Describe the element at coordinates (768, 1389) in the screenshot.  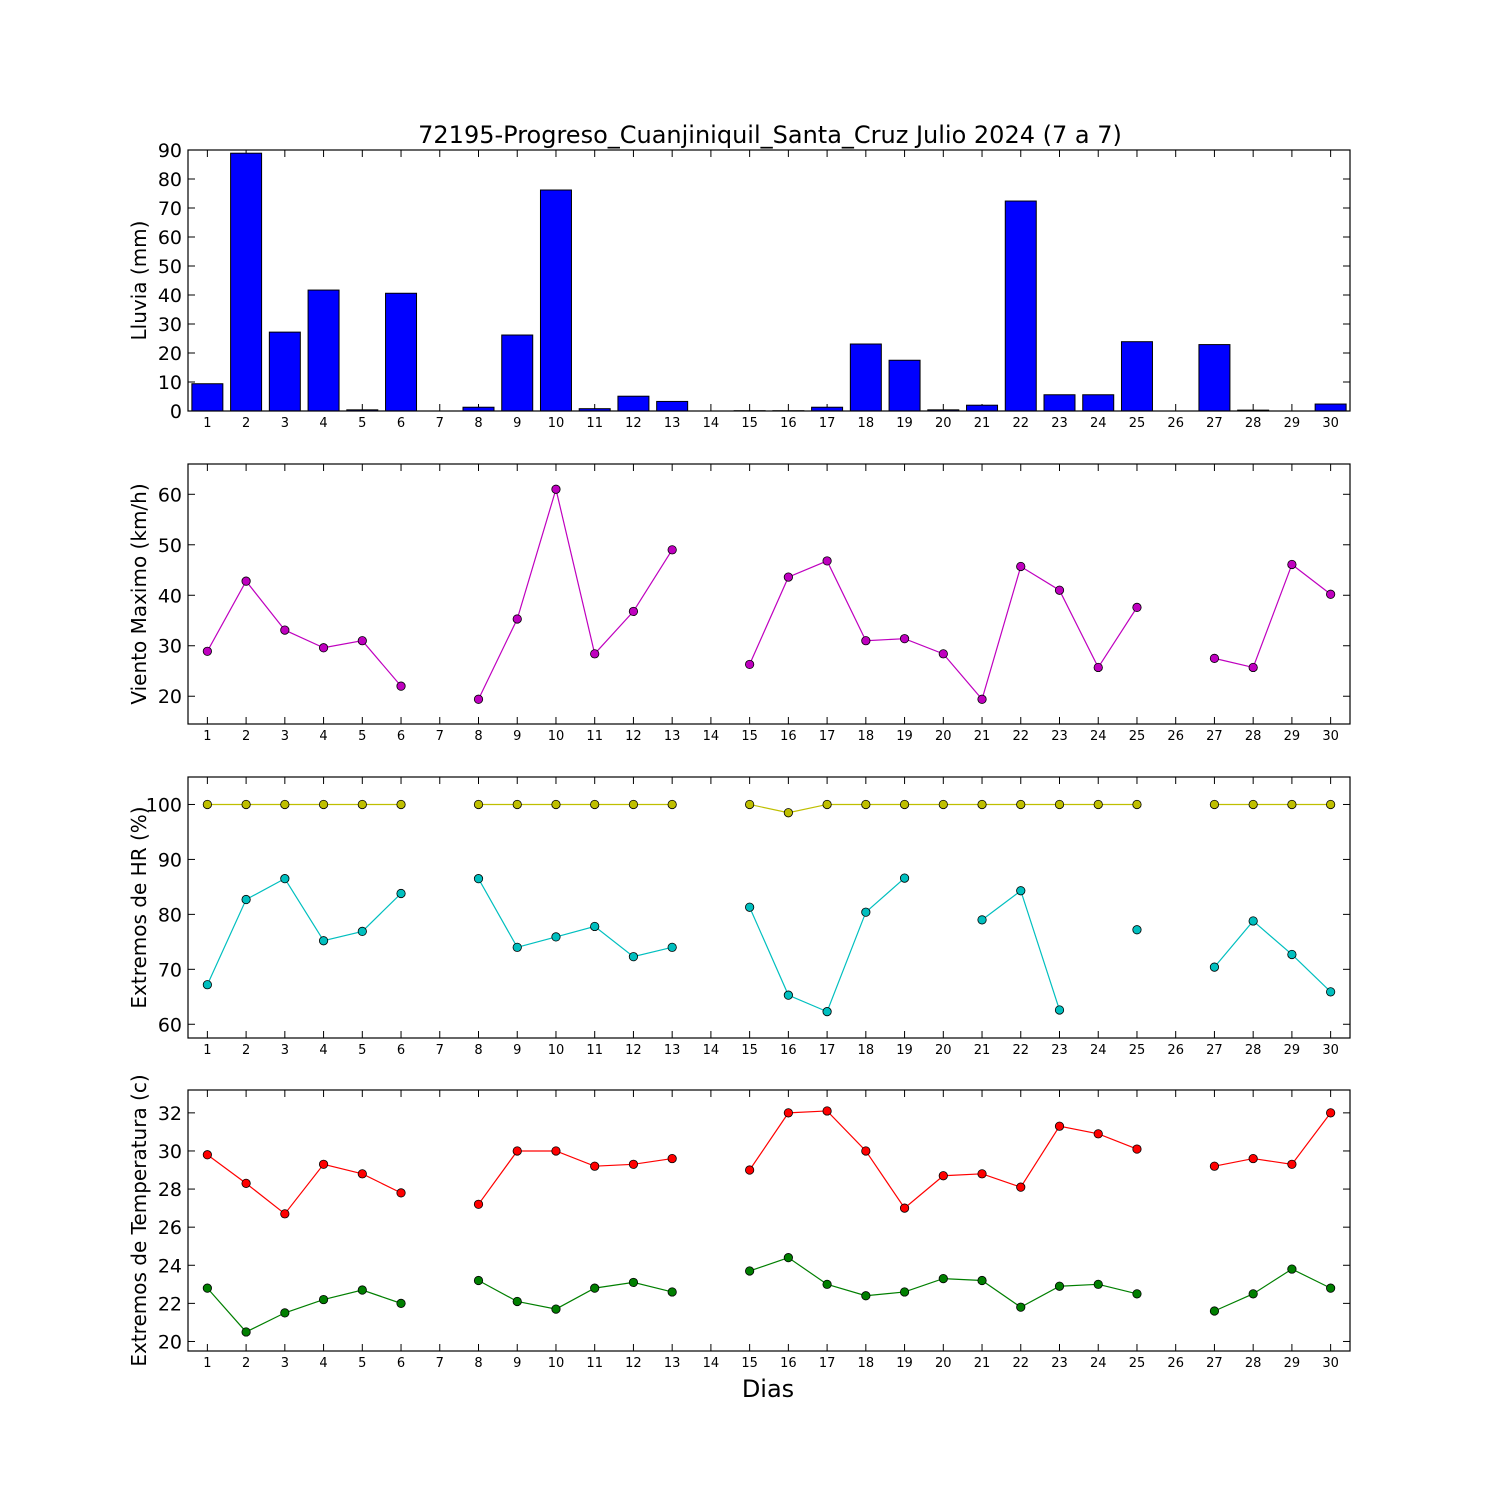
I see `x-axis-label: Dias` at that location.